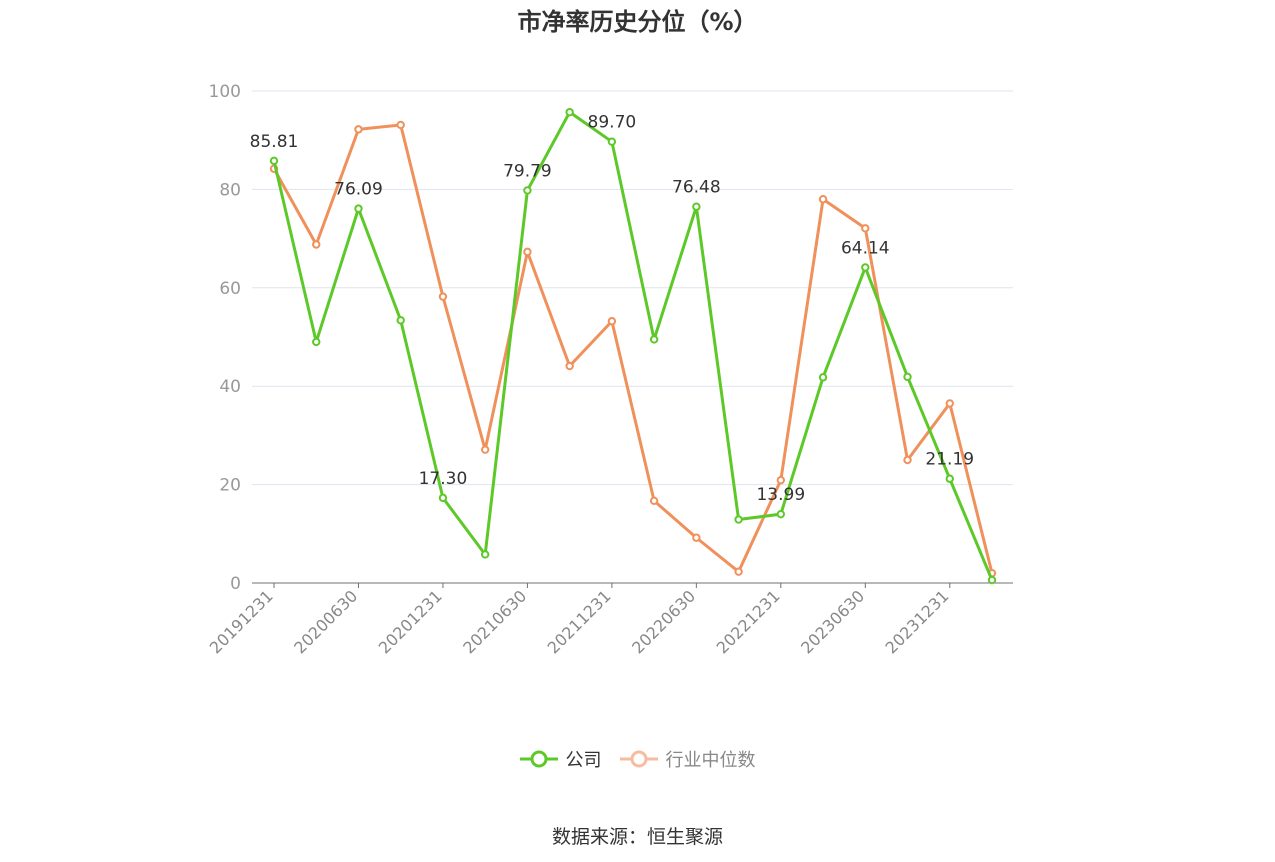 The image size is (1275, 862). Describe the element at coordinates (832, 621) in the screenshot. I see `x-tick-label: 20230630` at that location.